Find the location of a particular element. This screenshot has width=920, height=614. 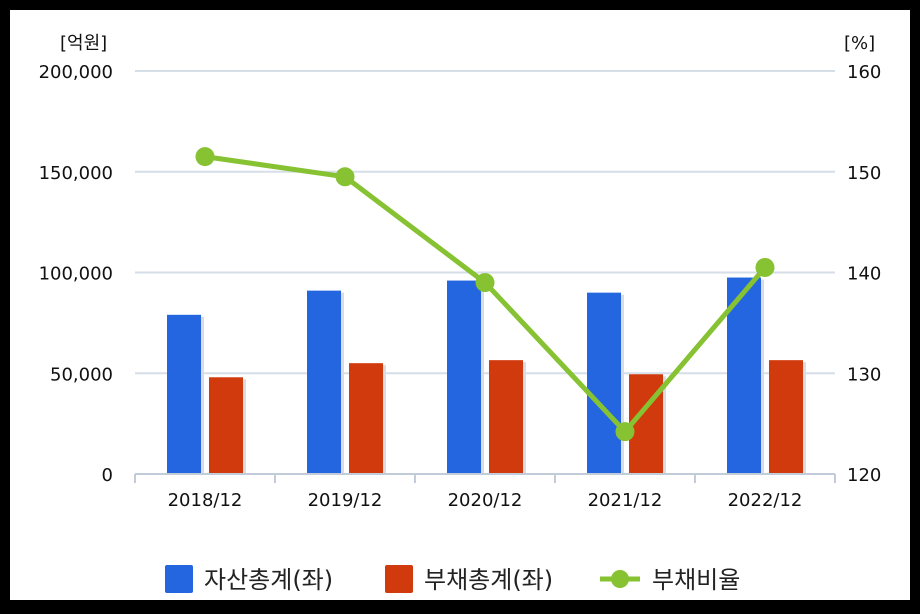

y-left-tick-label: 150,000 is located at coordinates (76, 173).